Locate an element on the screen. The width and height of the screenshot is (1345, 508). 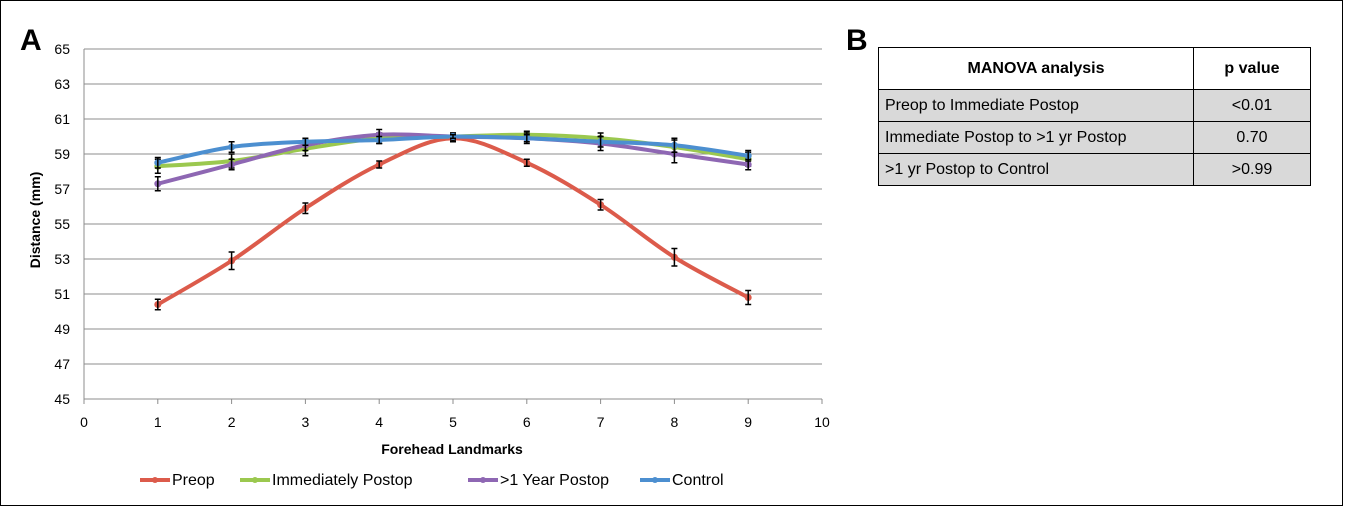
y-tick-label: 61 is located at coordinates (62, 119).